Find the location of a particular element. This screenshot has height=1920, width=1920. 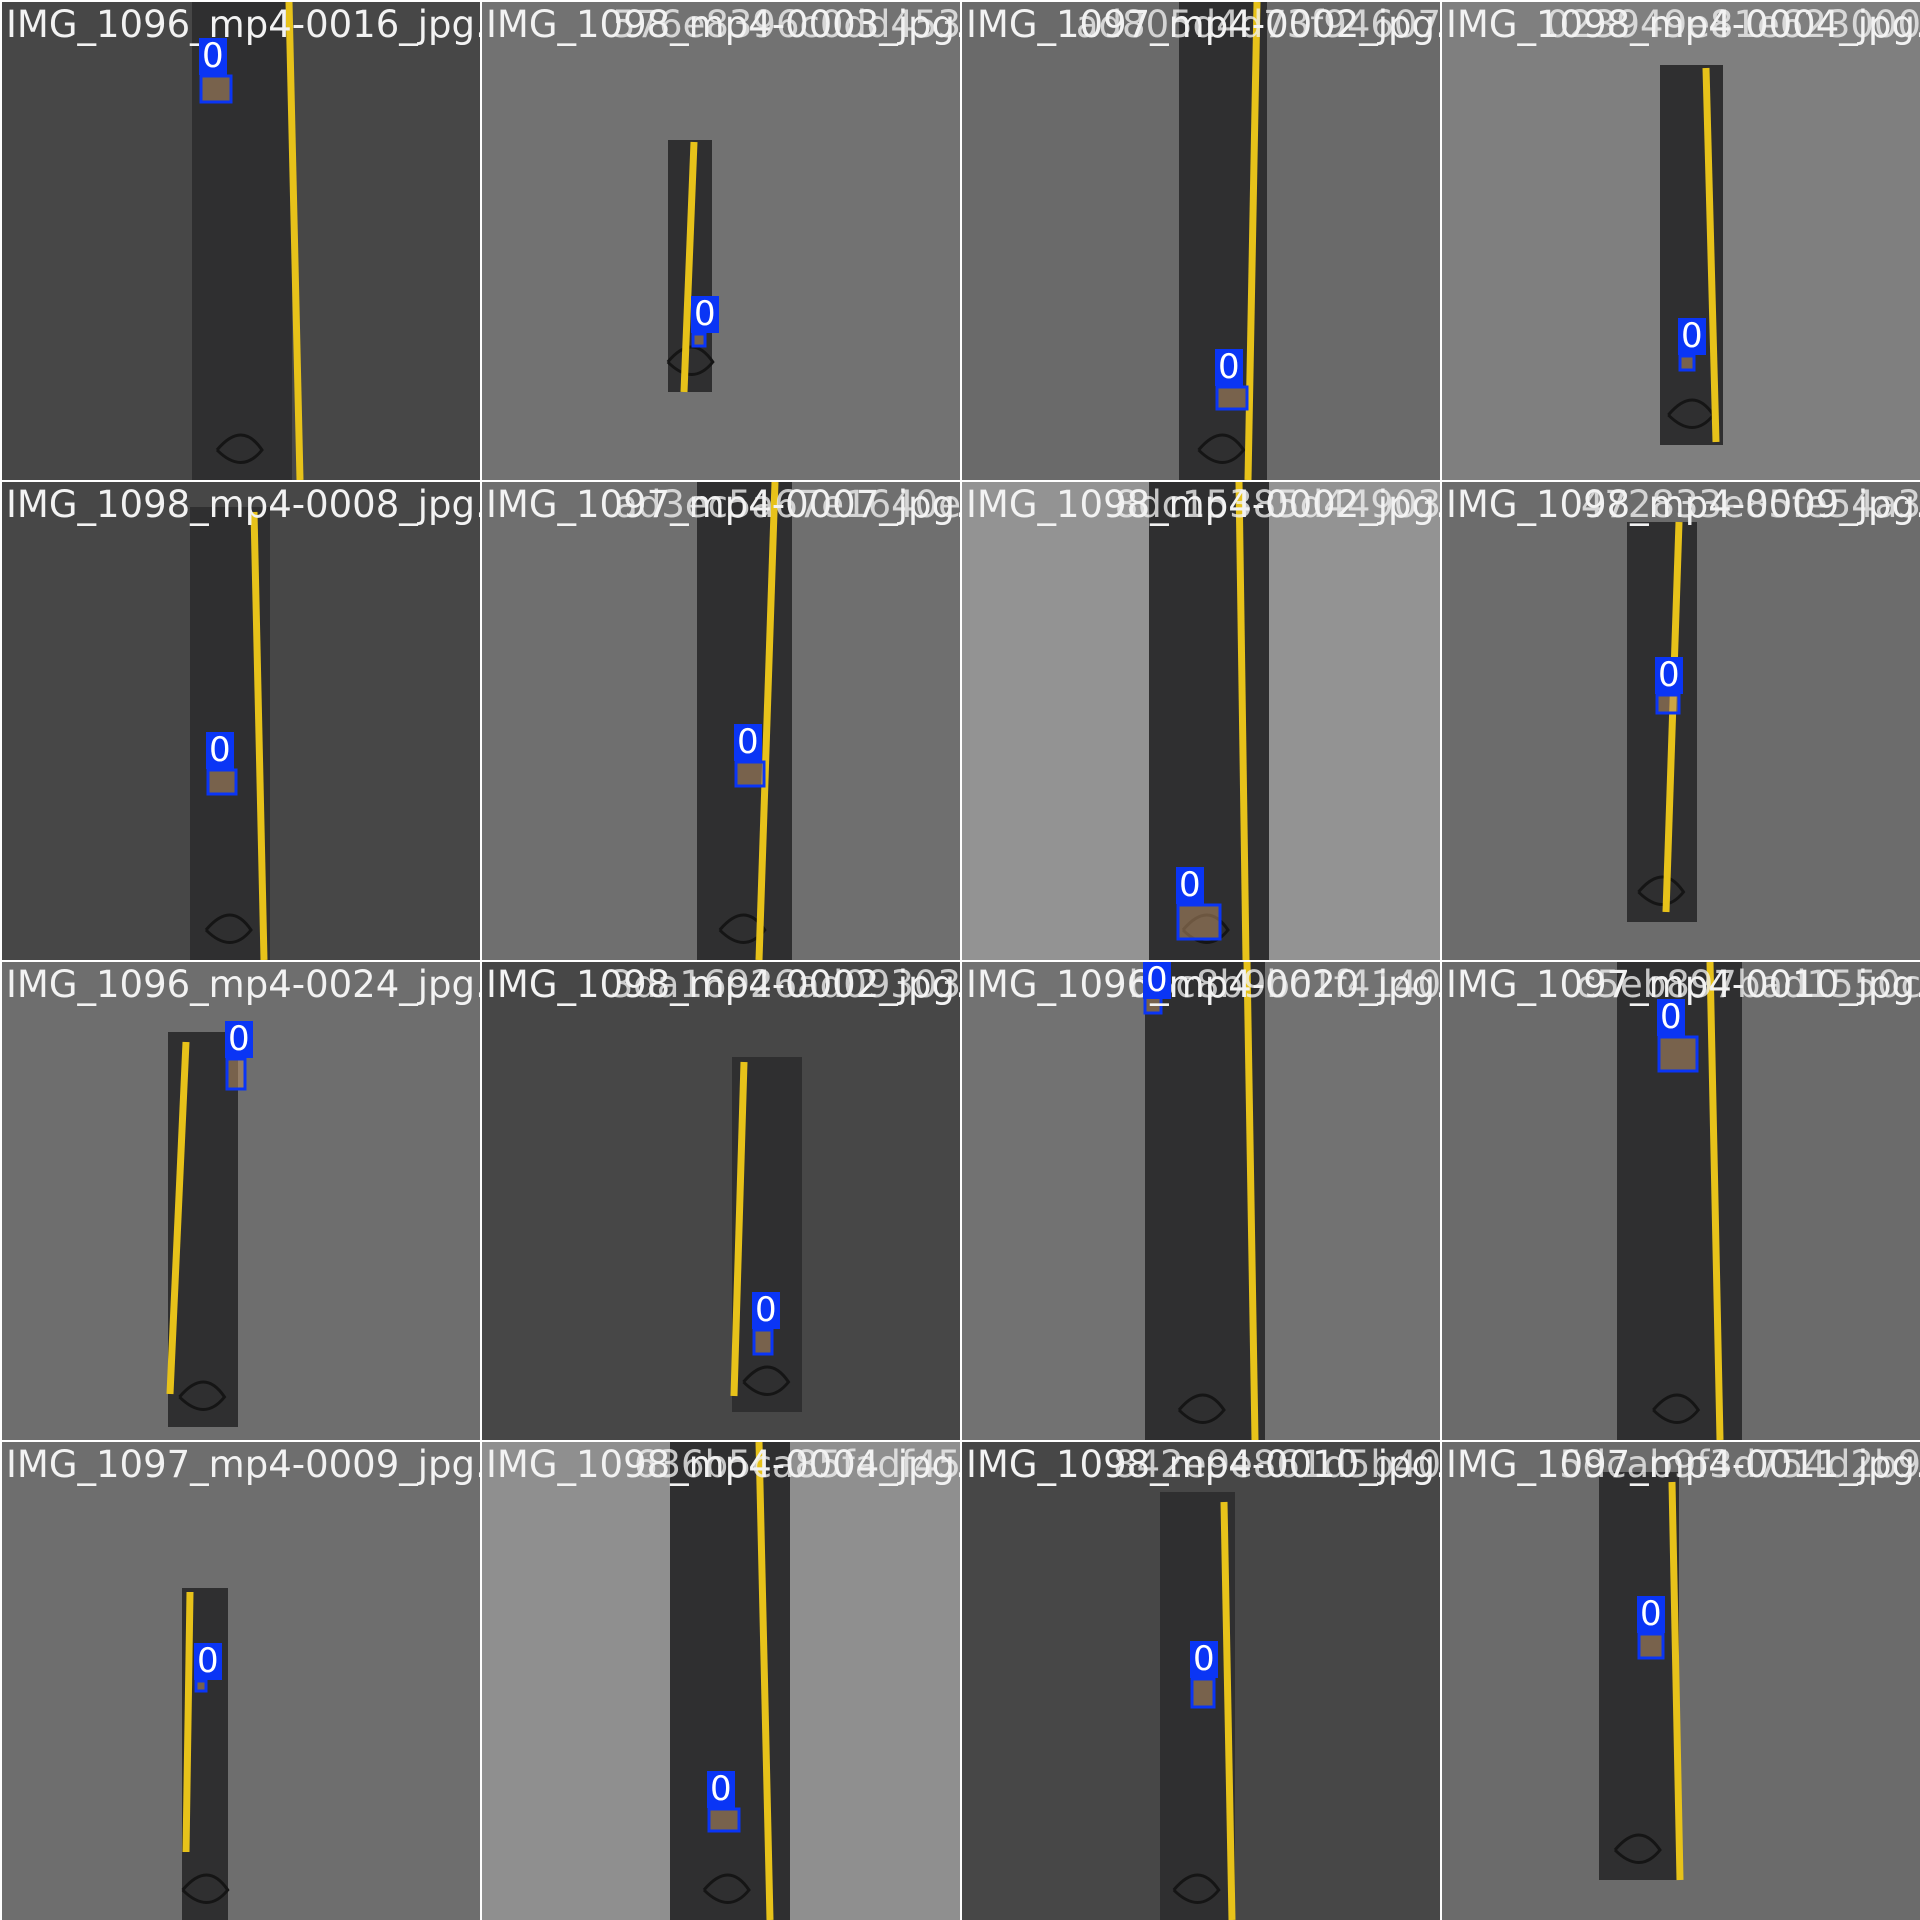

image-tile: IMG_1098_mp4-0008_jpg.rf. 0 is located at coordinates (241, 721).